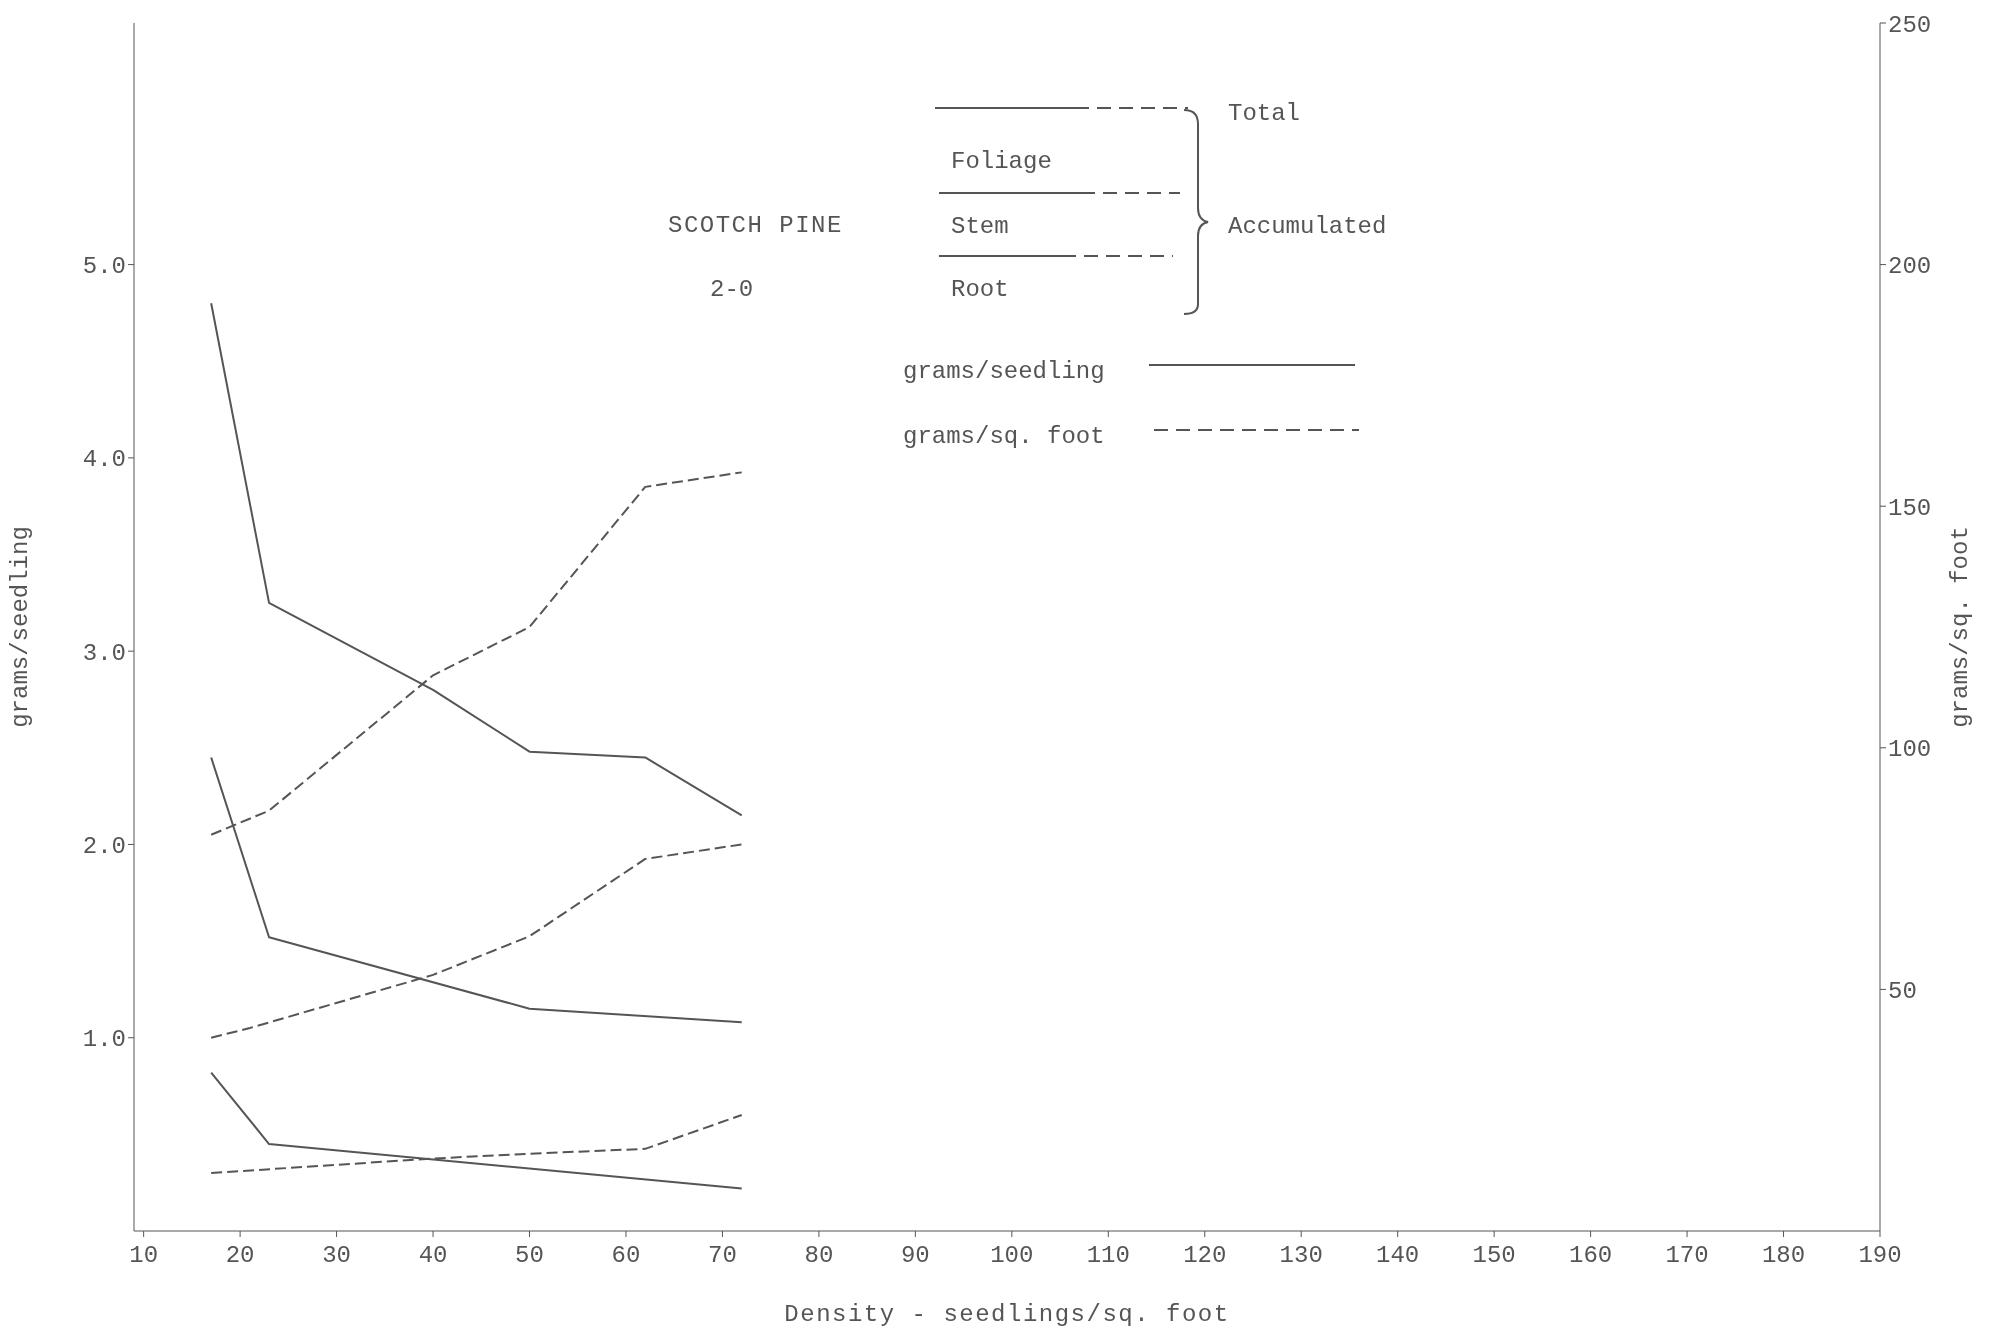  Describe the element at coordinates (1004, 436) in the screenshot. I see `annotation: grams/sq. foot` at that location.